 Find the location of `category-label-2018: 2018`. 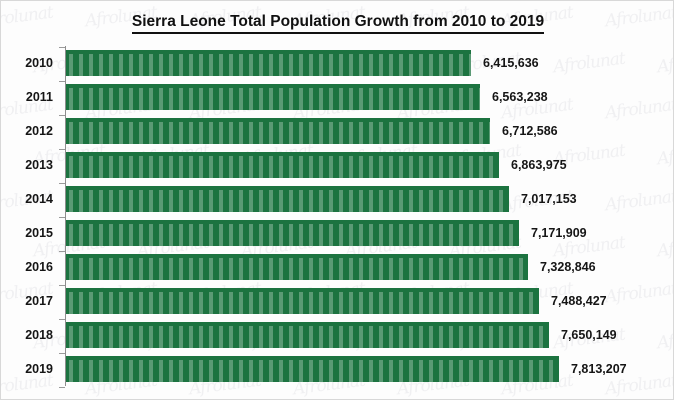

category-label-2018: 2018 is located at coordinates (39, 335).